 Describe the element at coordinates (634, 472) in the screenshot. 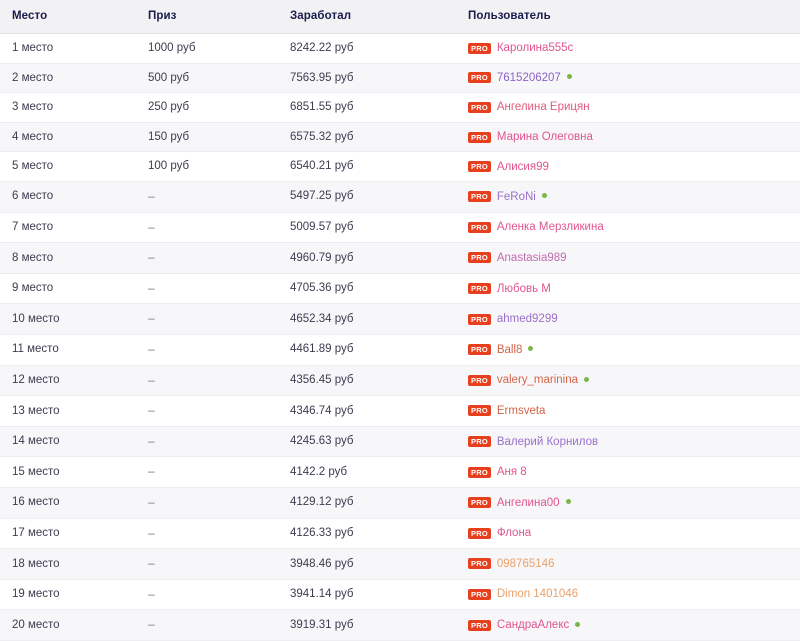

I see `user-entry: PRO Аня 8` at that location.